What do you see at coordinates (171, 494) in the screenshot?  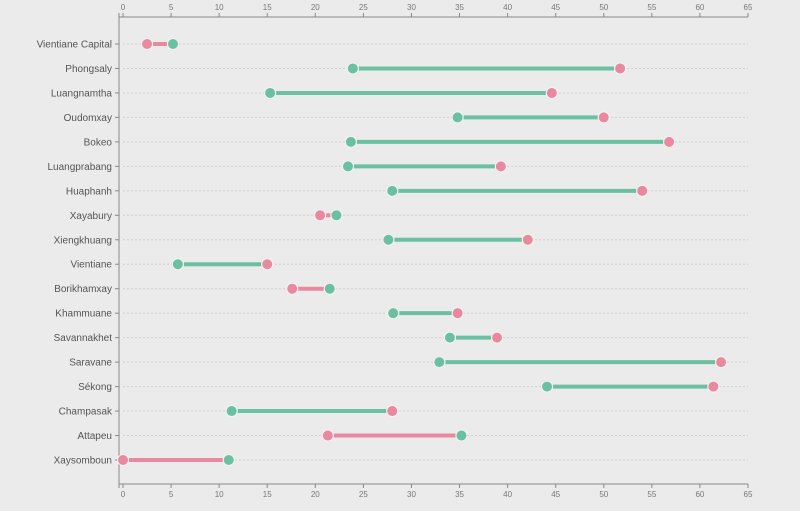 I see `x-tick-label-bottom: 5` at bounding box center [171, 494].